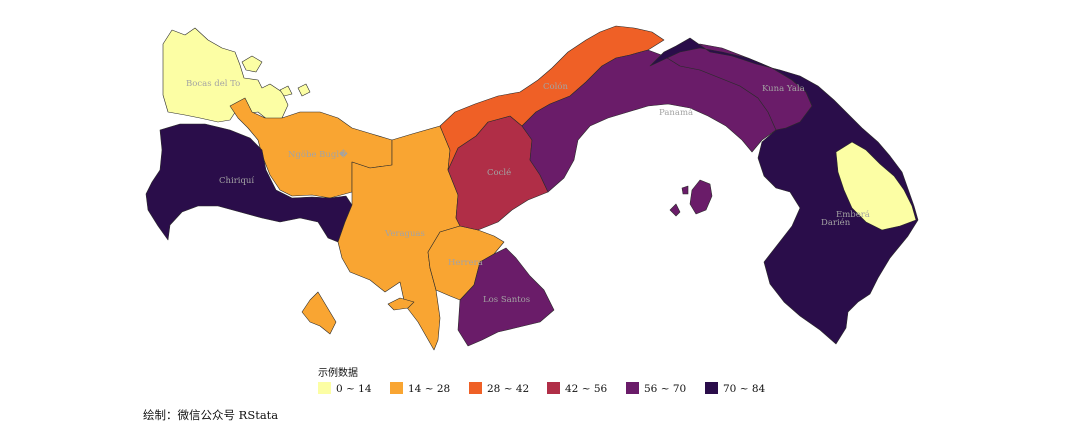 Image resolution: width=1079 pixels, height=446 pixels. What do you see at coordinates (876, 186) in the screenshot?
I see `region-embera` at bounding box center [876, 186].